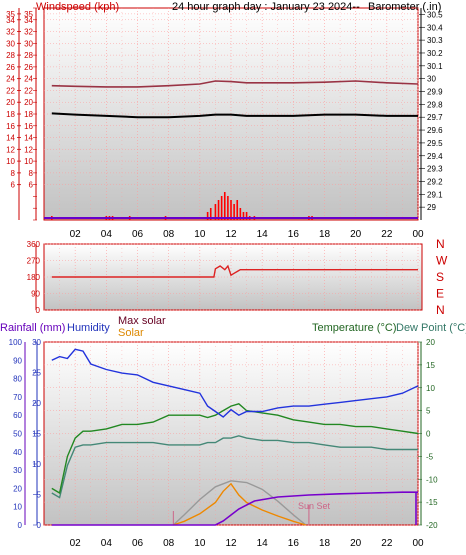 This screenshot has width=466, height=555. What do you see at coordinates (32, 328) in the screenshot?
I see `rain-axis-title: Rainfall (mm)` at bounding box center [32, 328].